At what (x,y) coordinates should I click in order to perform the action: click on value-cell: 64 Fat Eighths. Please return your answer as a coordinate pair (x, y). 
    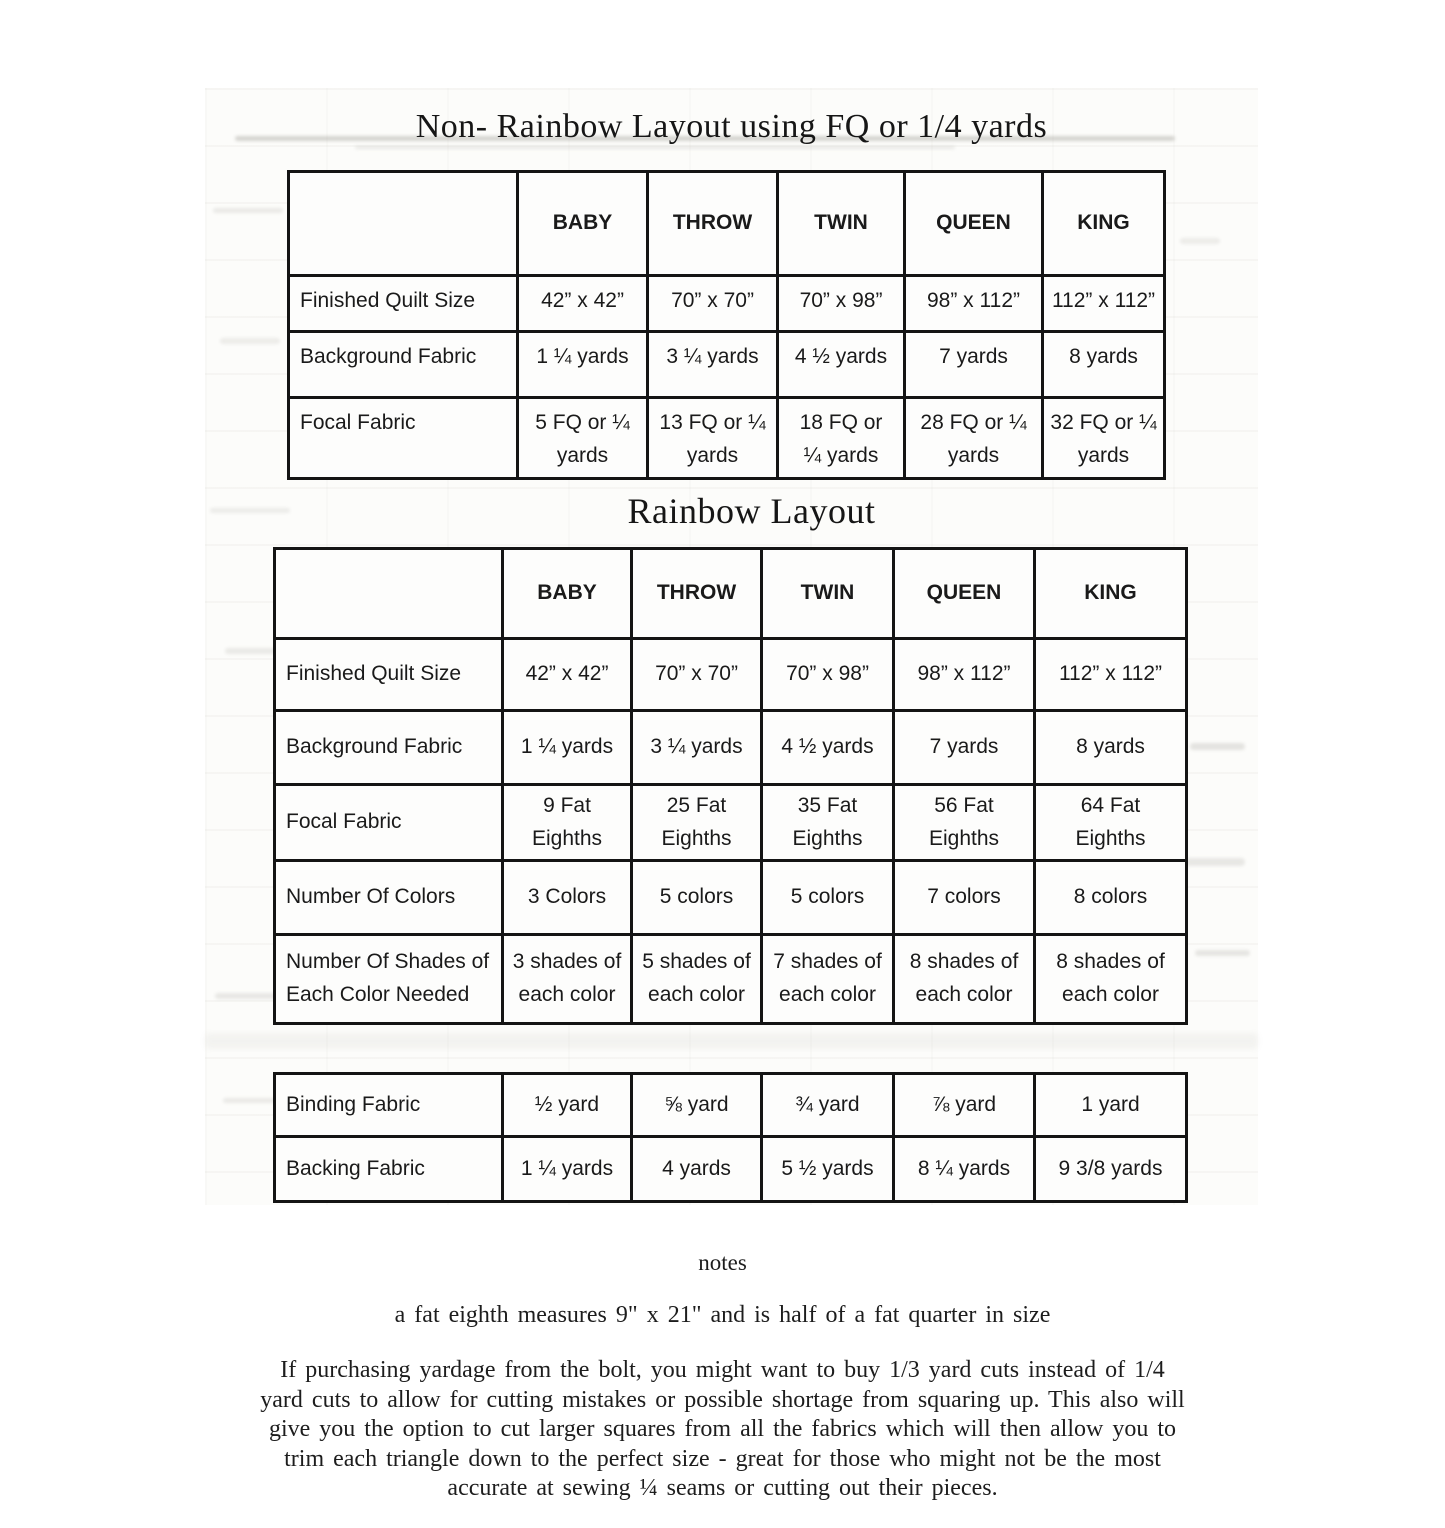
    Looking at the image, I should click on (1110, 822).